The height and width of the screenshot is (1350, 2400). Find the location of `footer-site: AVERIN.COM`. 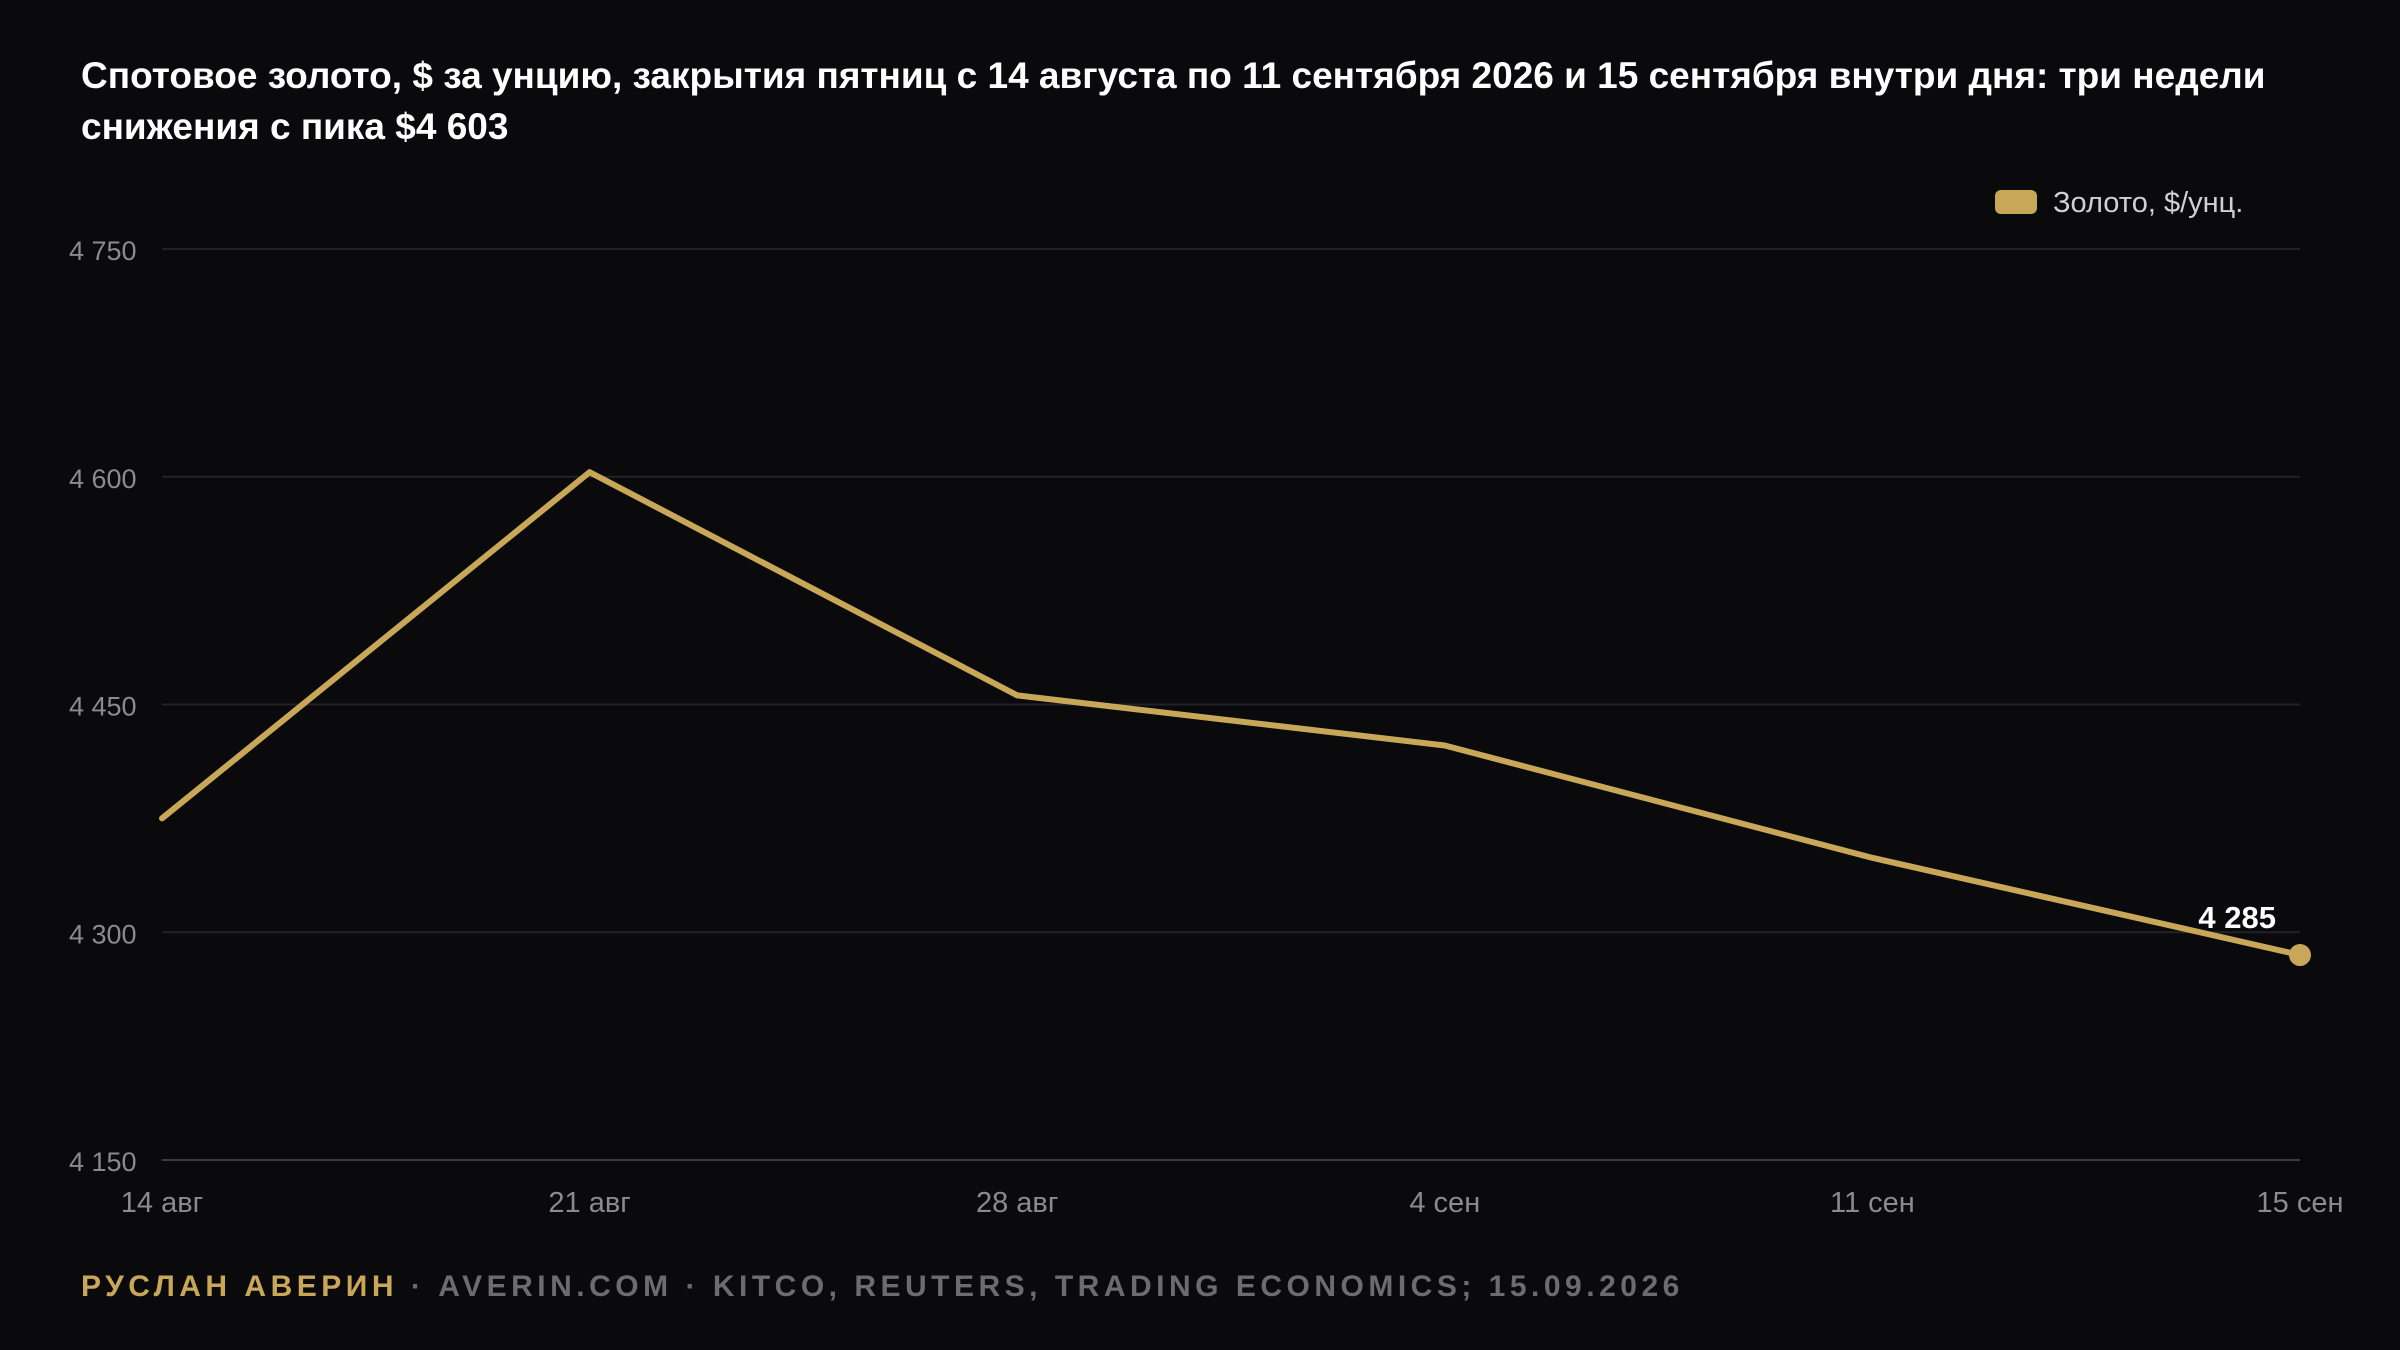

footer-site: AVERIN.COM is located at coordinates (555, 1286).